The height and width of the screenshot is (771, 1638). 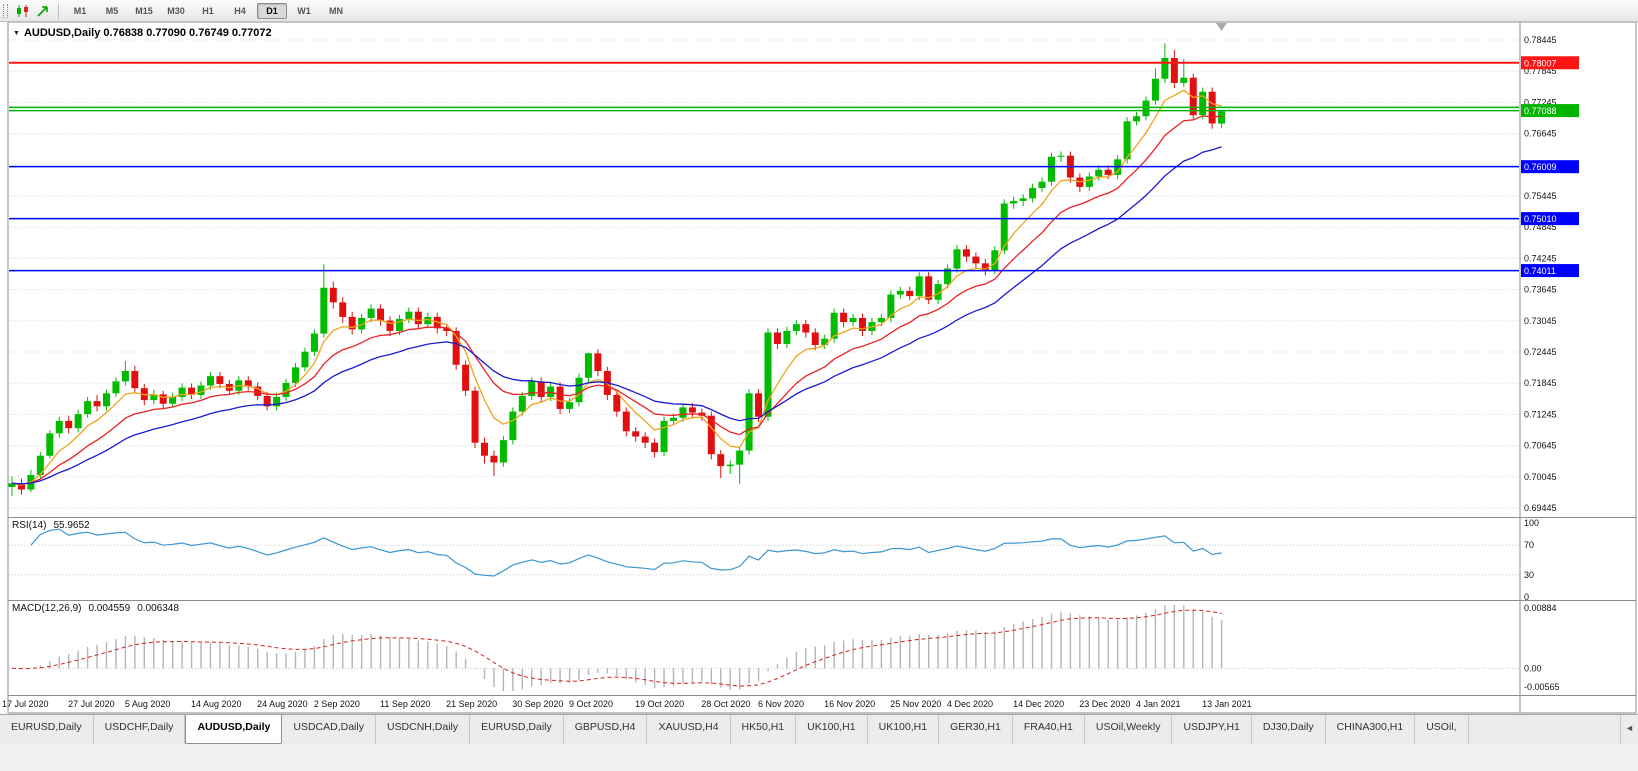 What do you see at coordinates (537, 704) in the screenshot?
I see `svg-text: 30 Sep 2020` at bounding box center [537, 704].